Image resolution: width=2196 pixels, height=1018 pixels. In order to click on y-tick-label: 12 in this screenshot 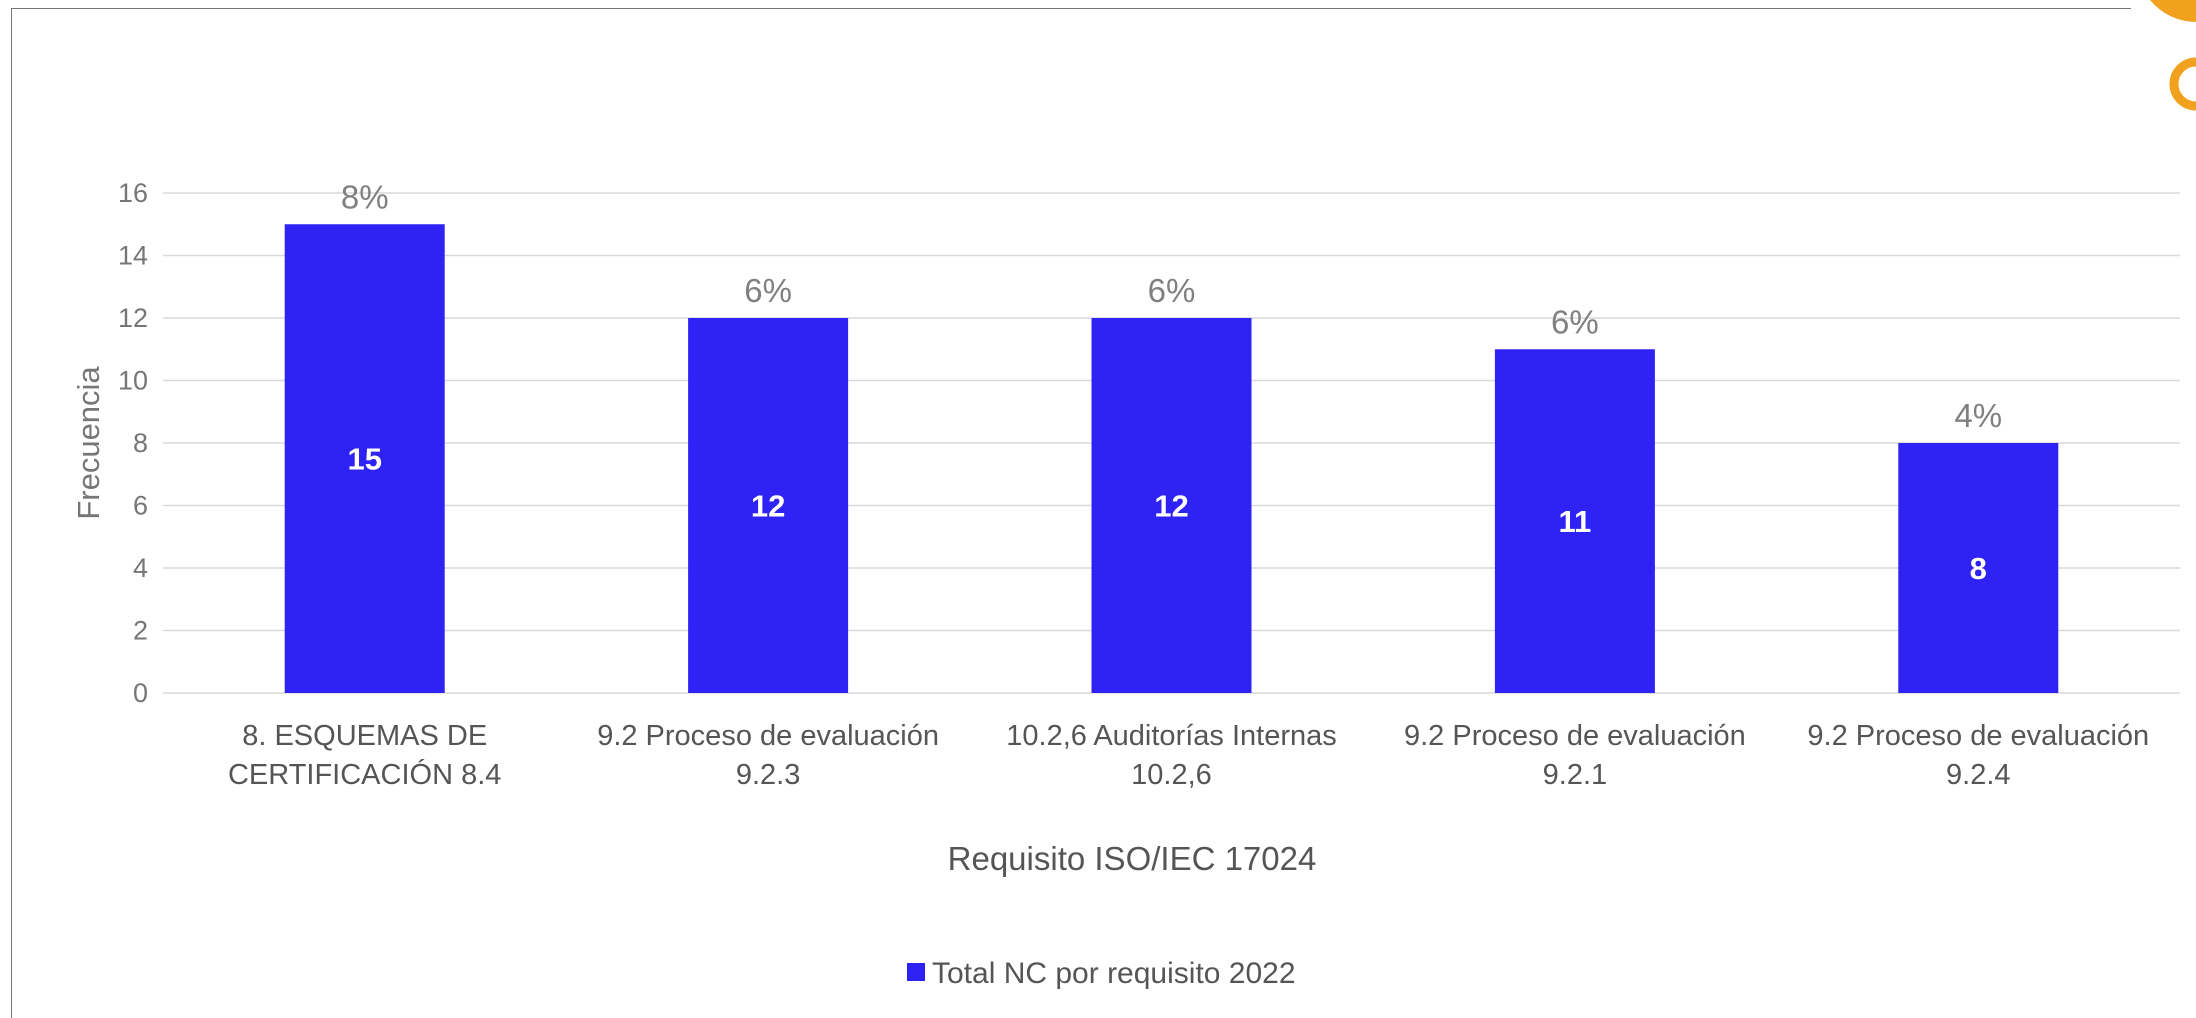, I will do `click(133, 318)`.